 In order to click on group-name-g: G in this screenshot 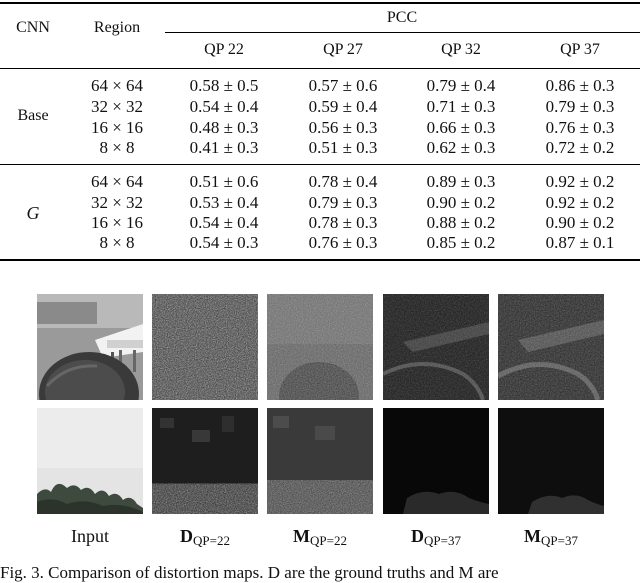, I will do `click(33, 213)`.